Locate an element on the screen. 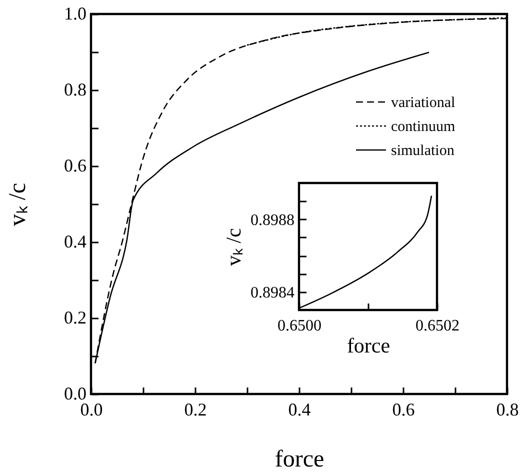  x-tick-label: 0.8 is located at coordinates (507, 410).